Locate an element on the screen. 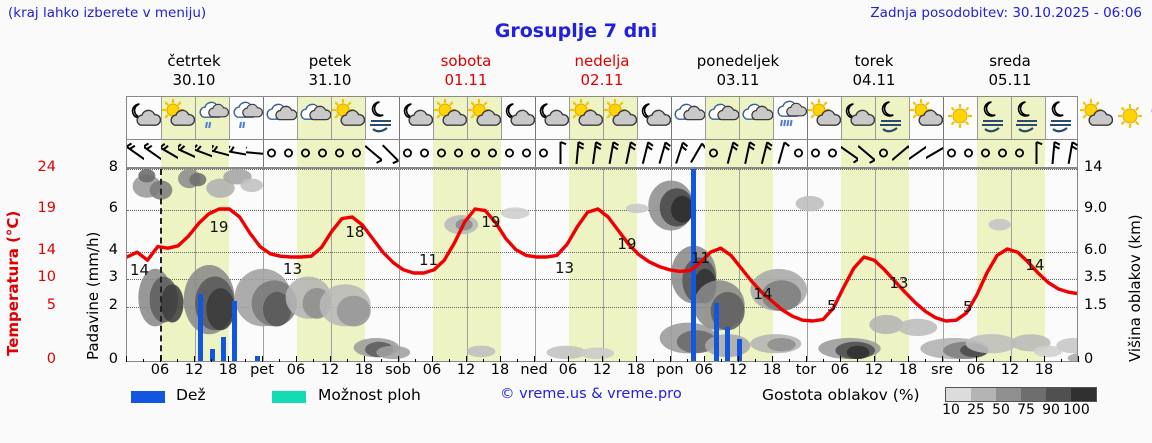  temperature-value-label: 13 is located at coordinates (565, 268).